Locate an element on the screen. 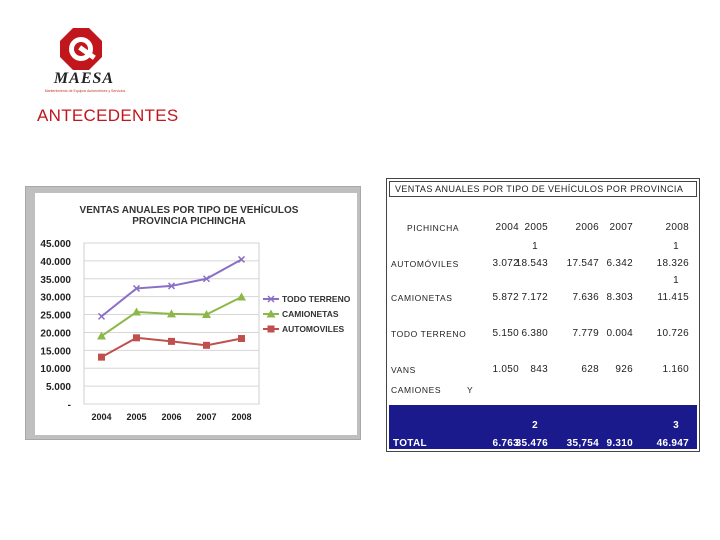 The width and height of the screenshot is (720, 540). page-title: ANTECEDENTES is located at coordinates (108, 115).